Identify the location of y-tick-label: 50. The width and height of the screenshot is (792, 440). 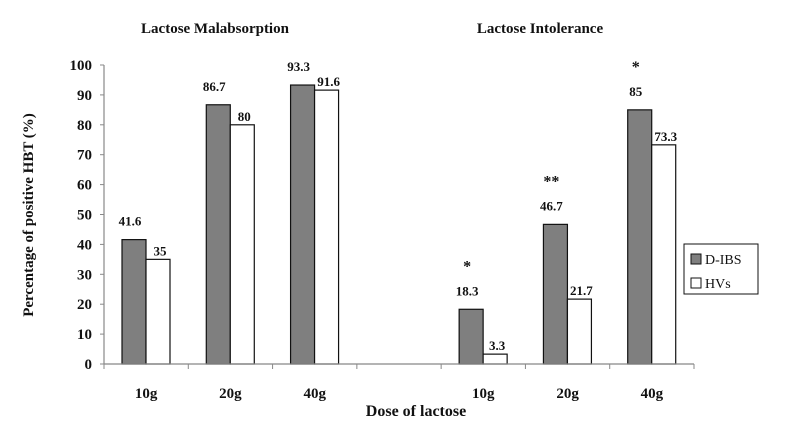
(84, 216).